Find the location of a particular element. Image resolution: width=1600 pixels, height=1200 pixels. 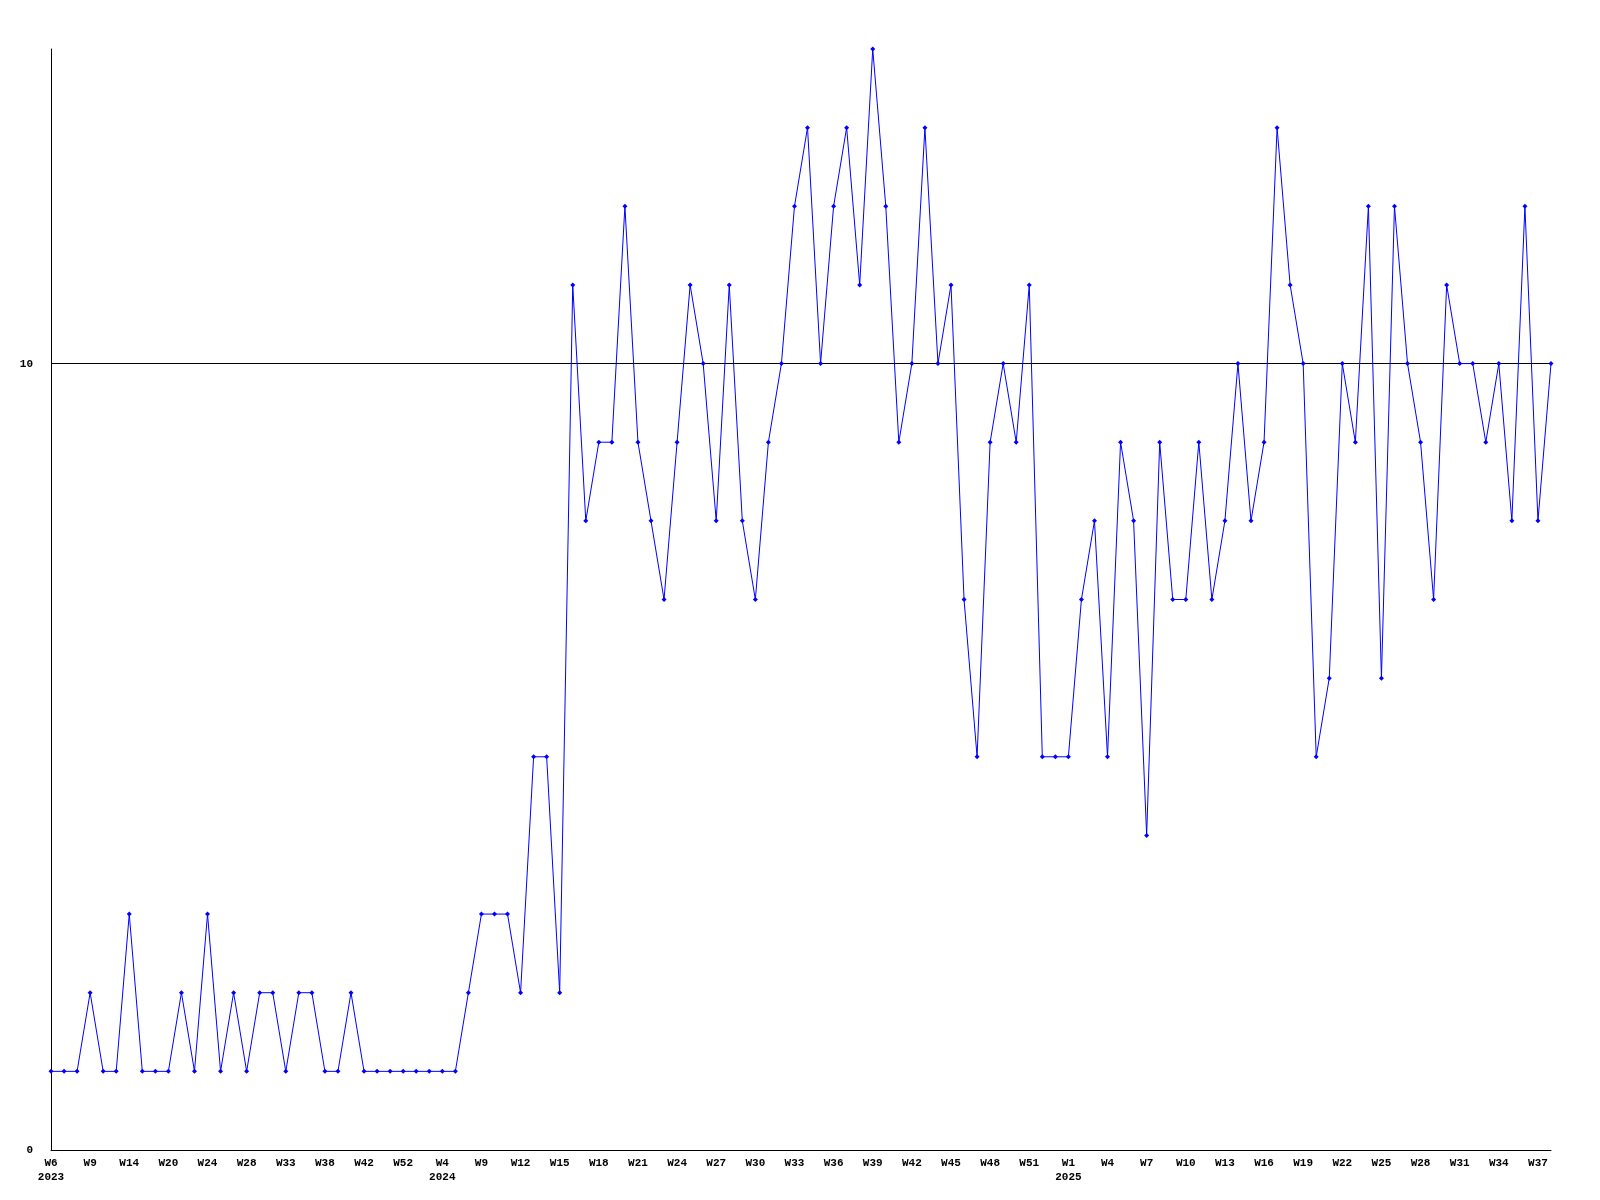

x-tick-label: W15 is located at coordinates (559, 1163).